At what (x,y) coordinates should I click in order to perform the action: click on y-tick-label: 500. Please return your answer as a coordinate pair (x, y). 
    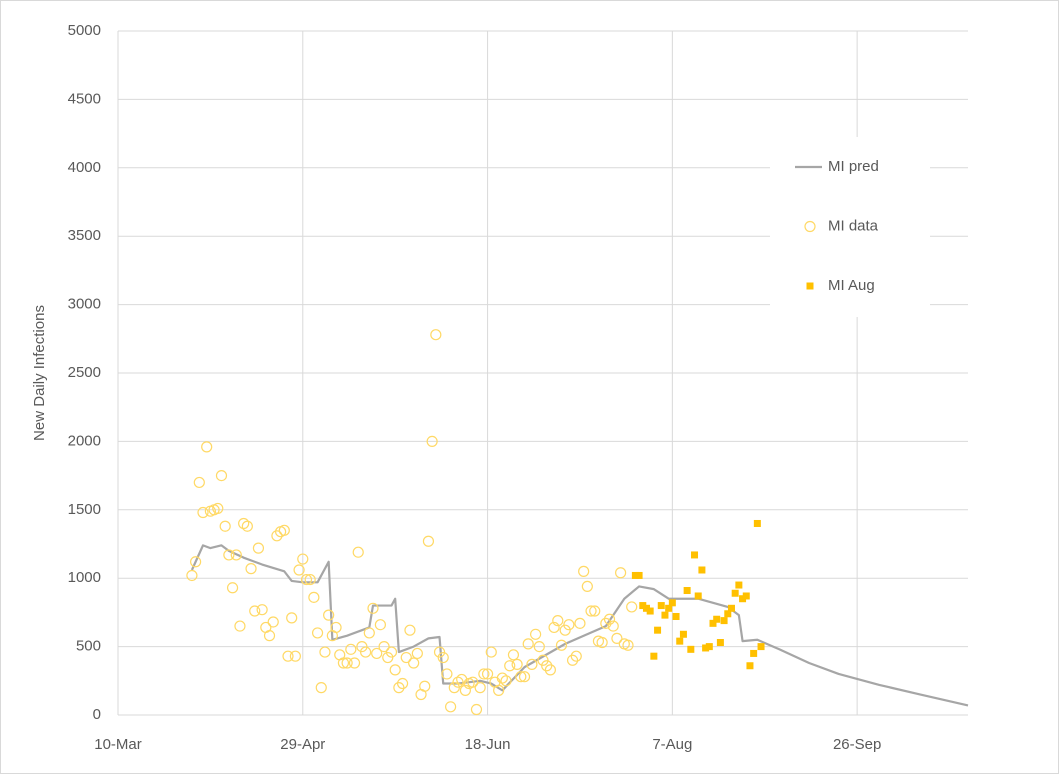
    Looking at the image, I should click on (88, 646).